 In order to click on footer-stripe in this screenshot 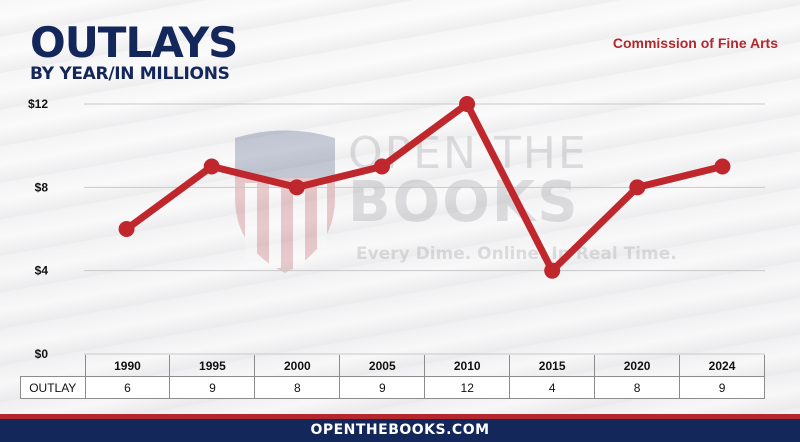, I will do `click(400, 416)`.